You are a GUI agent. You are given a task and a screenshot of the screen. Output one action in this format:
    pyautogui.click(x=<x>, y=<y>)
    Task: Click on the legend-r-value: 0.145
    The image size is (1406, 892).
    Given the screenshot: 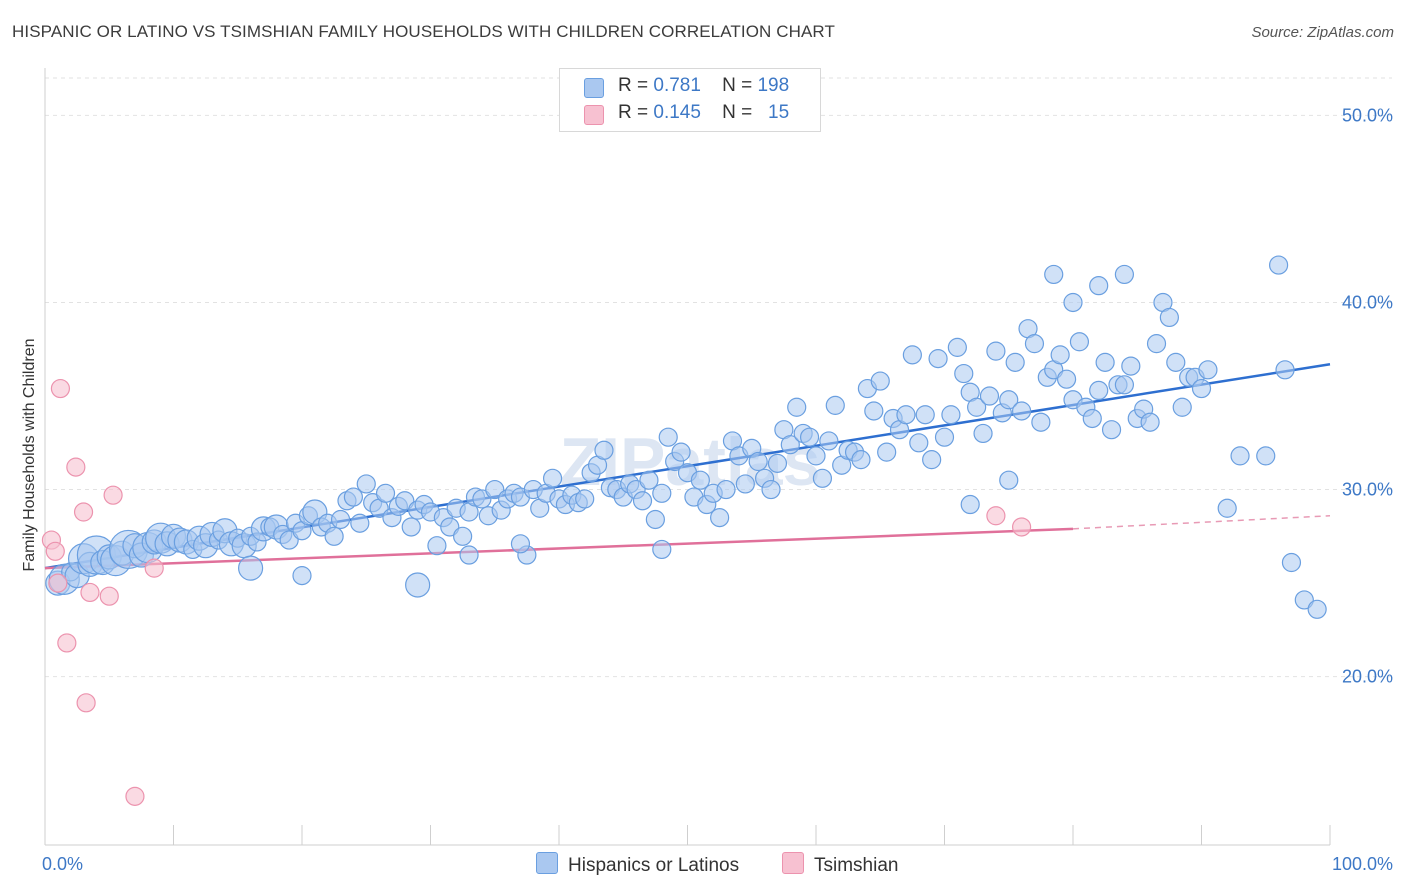 What is the action you would take?
    pyautogui.click(x=677, y=112)
    